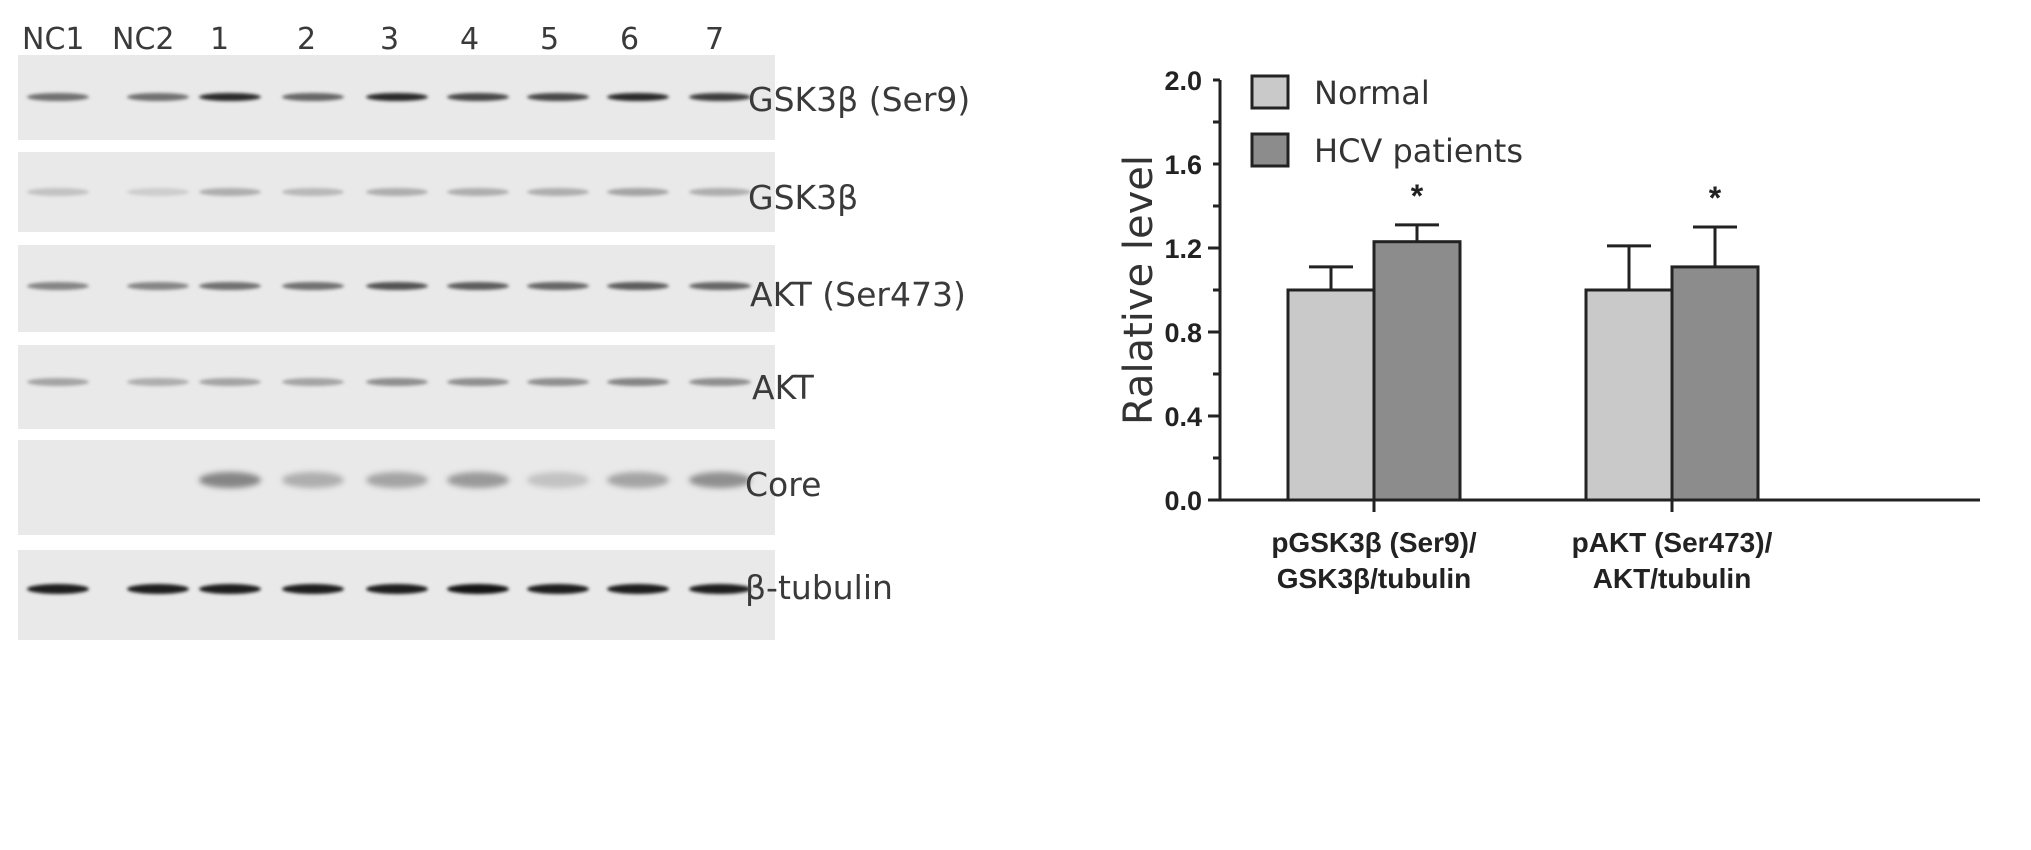  What do you see at coordinates (783, 484) in the screenshot?
I see `protein-label: Core` at bounding box center [783, 484].